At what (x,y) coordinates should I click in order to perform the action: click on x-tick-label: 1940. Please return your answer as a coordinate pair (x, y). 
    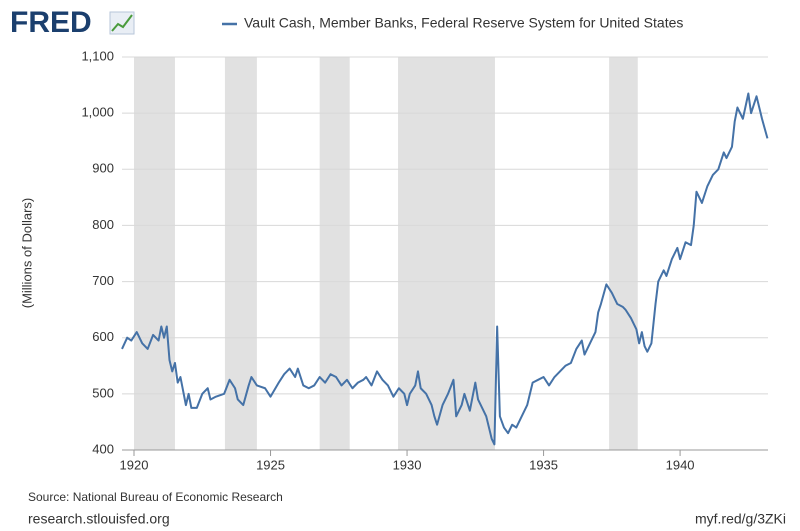
    Looking at the image, I should click on (680, 464).